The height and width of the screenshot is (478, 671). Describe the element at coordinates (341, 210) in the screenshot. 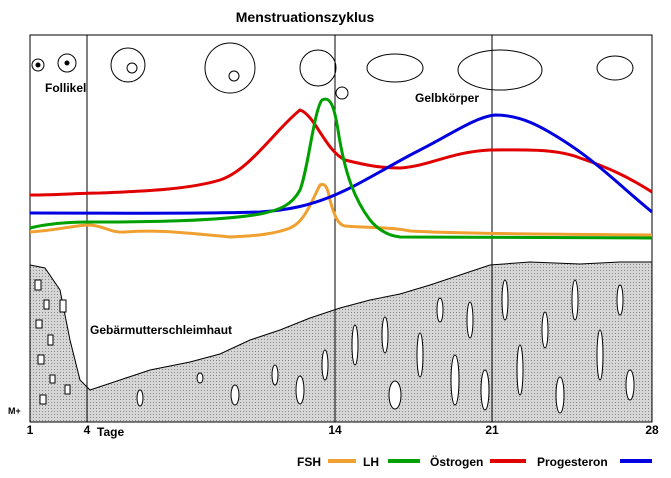

I see `fsh-curve` at that location.